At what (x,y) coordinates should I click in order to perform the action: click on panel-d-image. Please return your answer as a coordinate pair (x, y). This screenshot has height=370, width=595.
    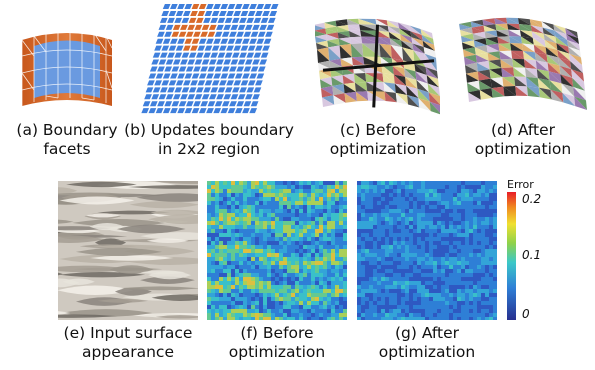
    Looking at the image, I should click on (523, 62).